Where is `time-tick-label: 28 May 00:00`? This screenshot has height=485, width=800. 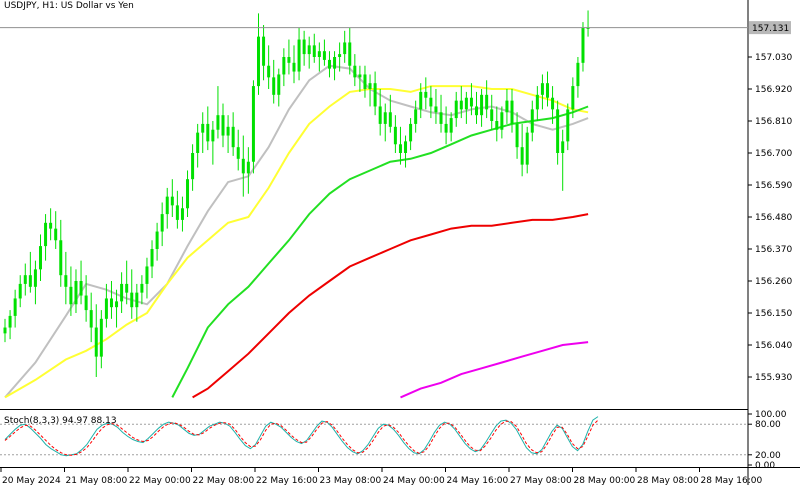
time-tick-label: 28 May 00:00 is located at coordinates (605, 480).